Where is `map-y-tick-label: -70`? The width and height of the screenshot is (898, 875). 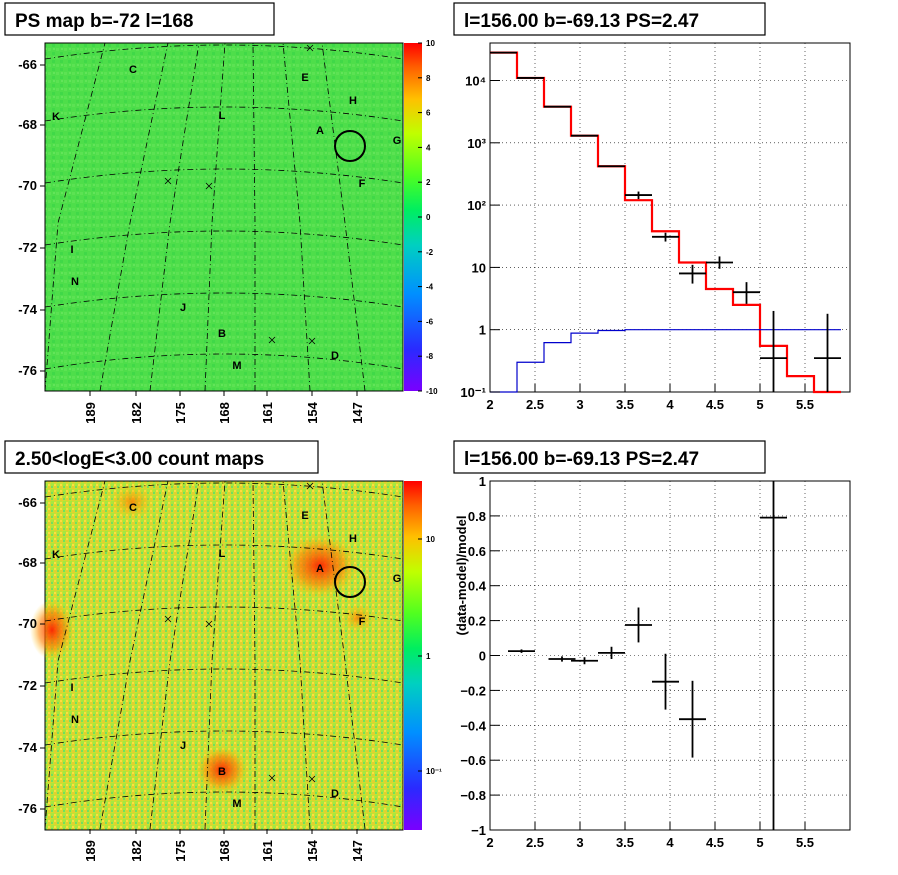
map-y-tick-label: -70 is located at coordinates (27, 623).